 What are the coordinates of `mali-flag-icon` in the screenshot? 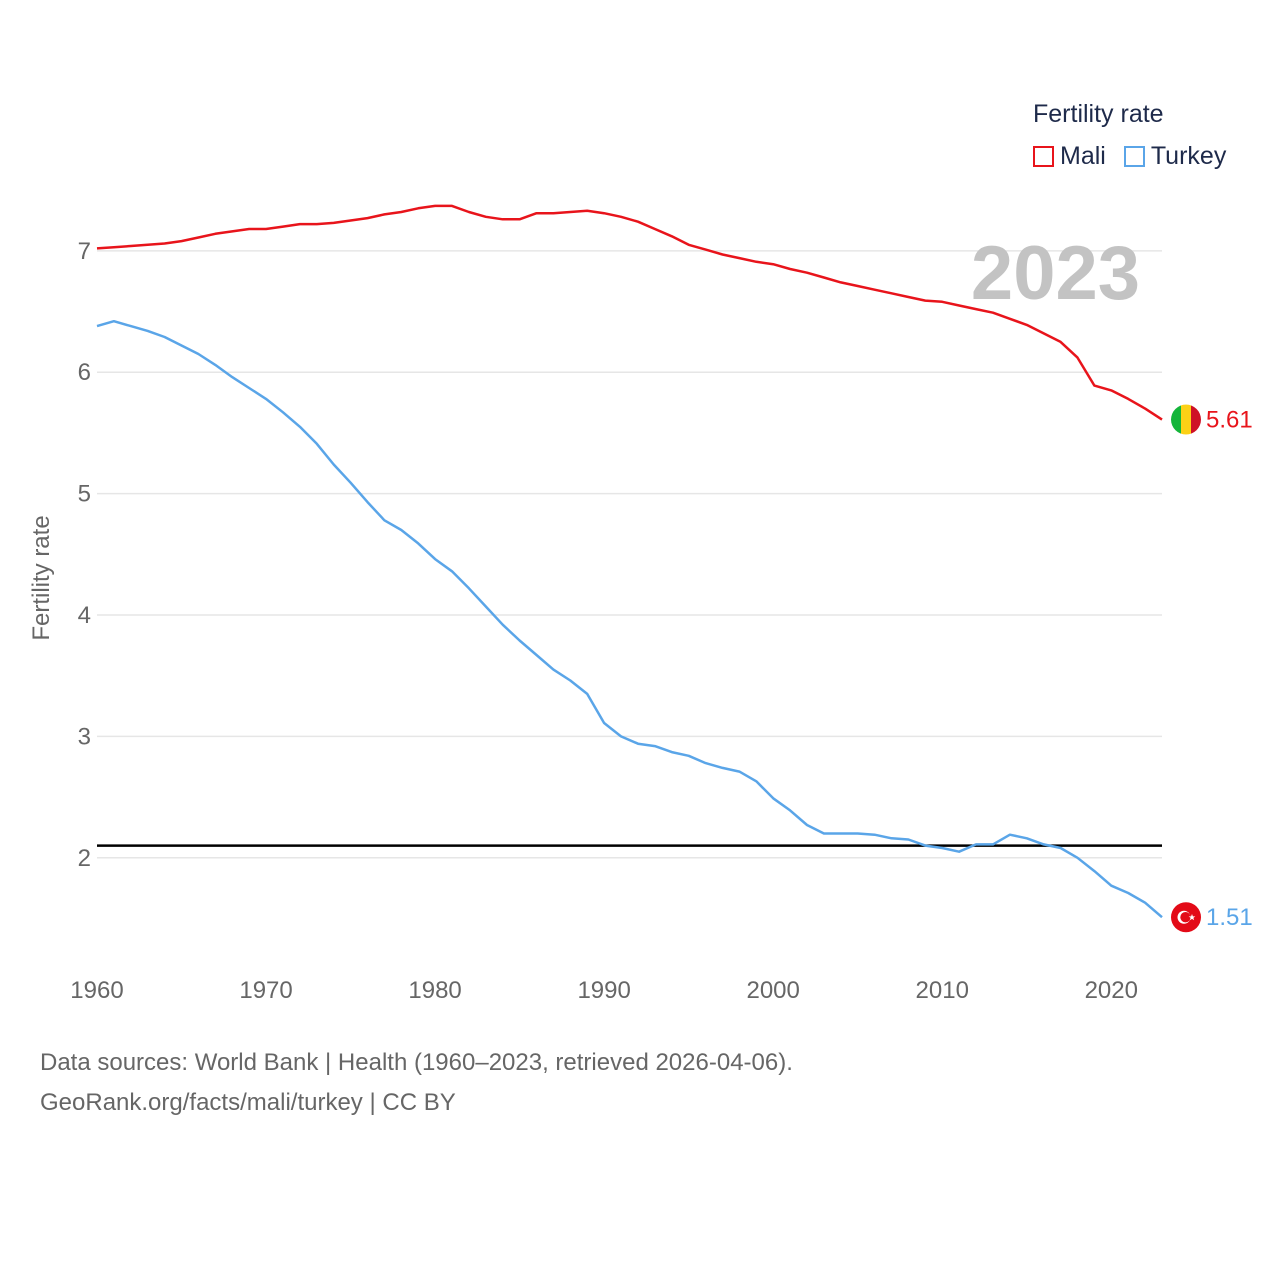 It's located at (1186, 419).